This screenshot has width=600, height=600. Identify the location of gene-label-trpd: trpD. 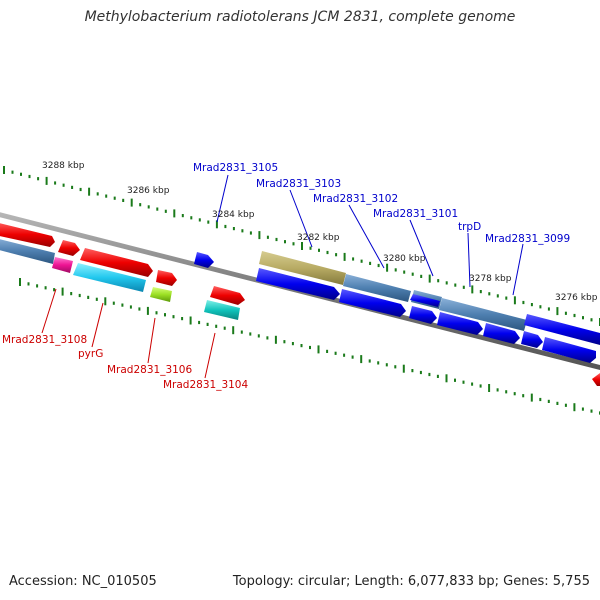
(469, 227).